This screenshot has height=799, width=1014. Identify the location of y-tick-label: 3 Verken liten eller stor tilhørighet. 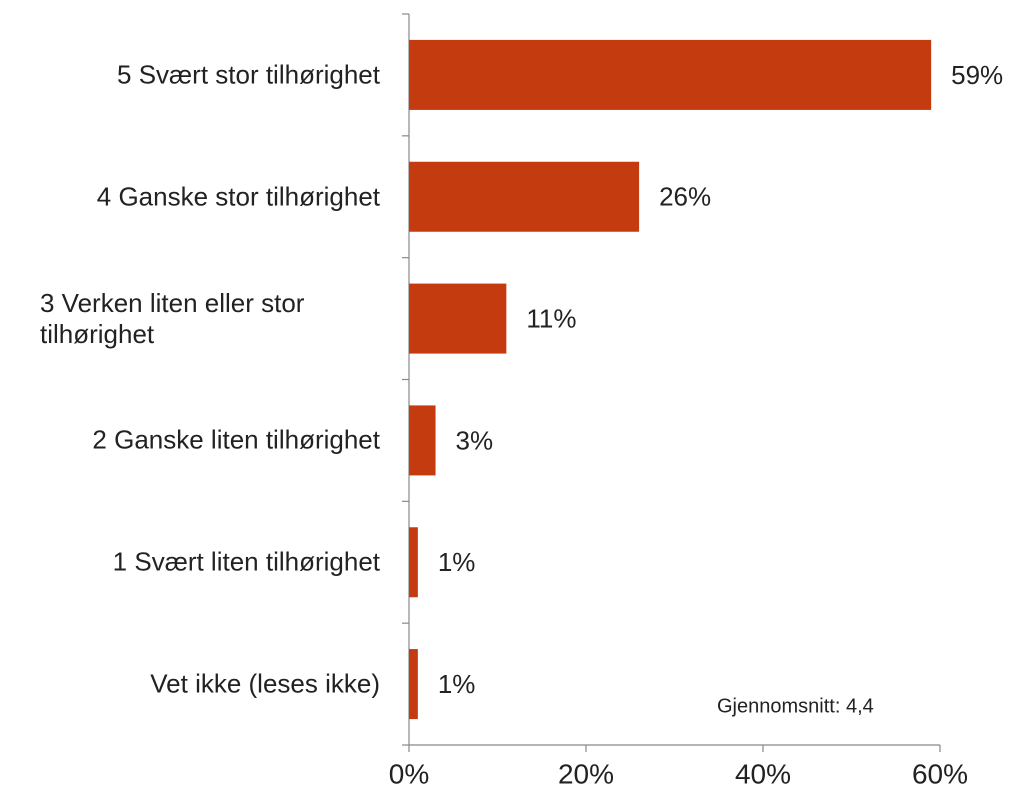
(210, 319).